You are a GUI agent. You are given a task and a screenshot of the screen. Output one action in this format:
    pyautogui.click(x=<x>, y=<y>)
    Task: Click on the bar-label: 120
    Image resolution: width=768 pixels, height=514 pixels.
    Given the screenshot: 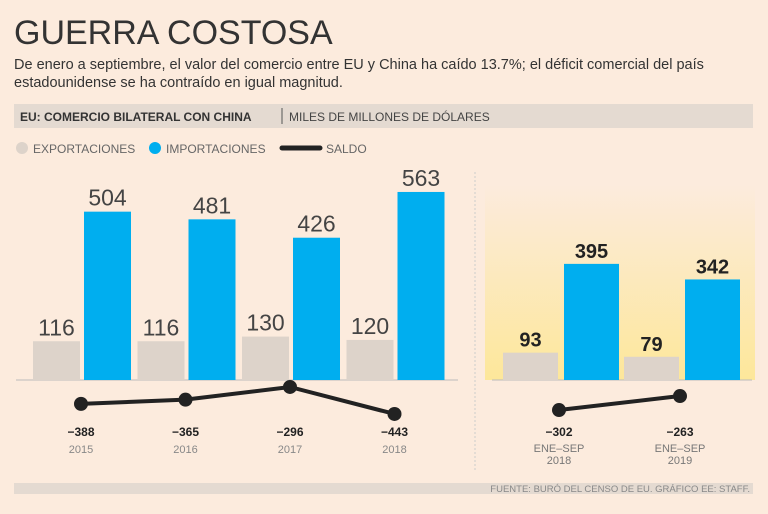 What is the action you would take?
    pyautogui.click(x=370, y=326)
    